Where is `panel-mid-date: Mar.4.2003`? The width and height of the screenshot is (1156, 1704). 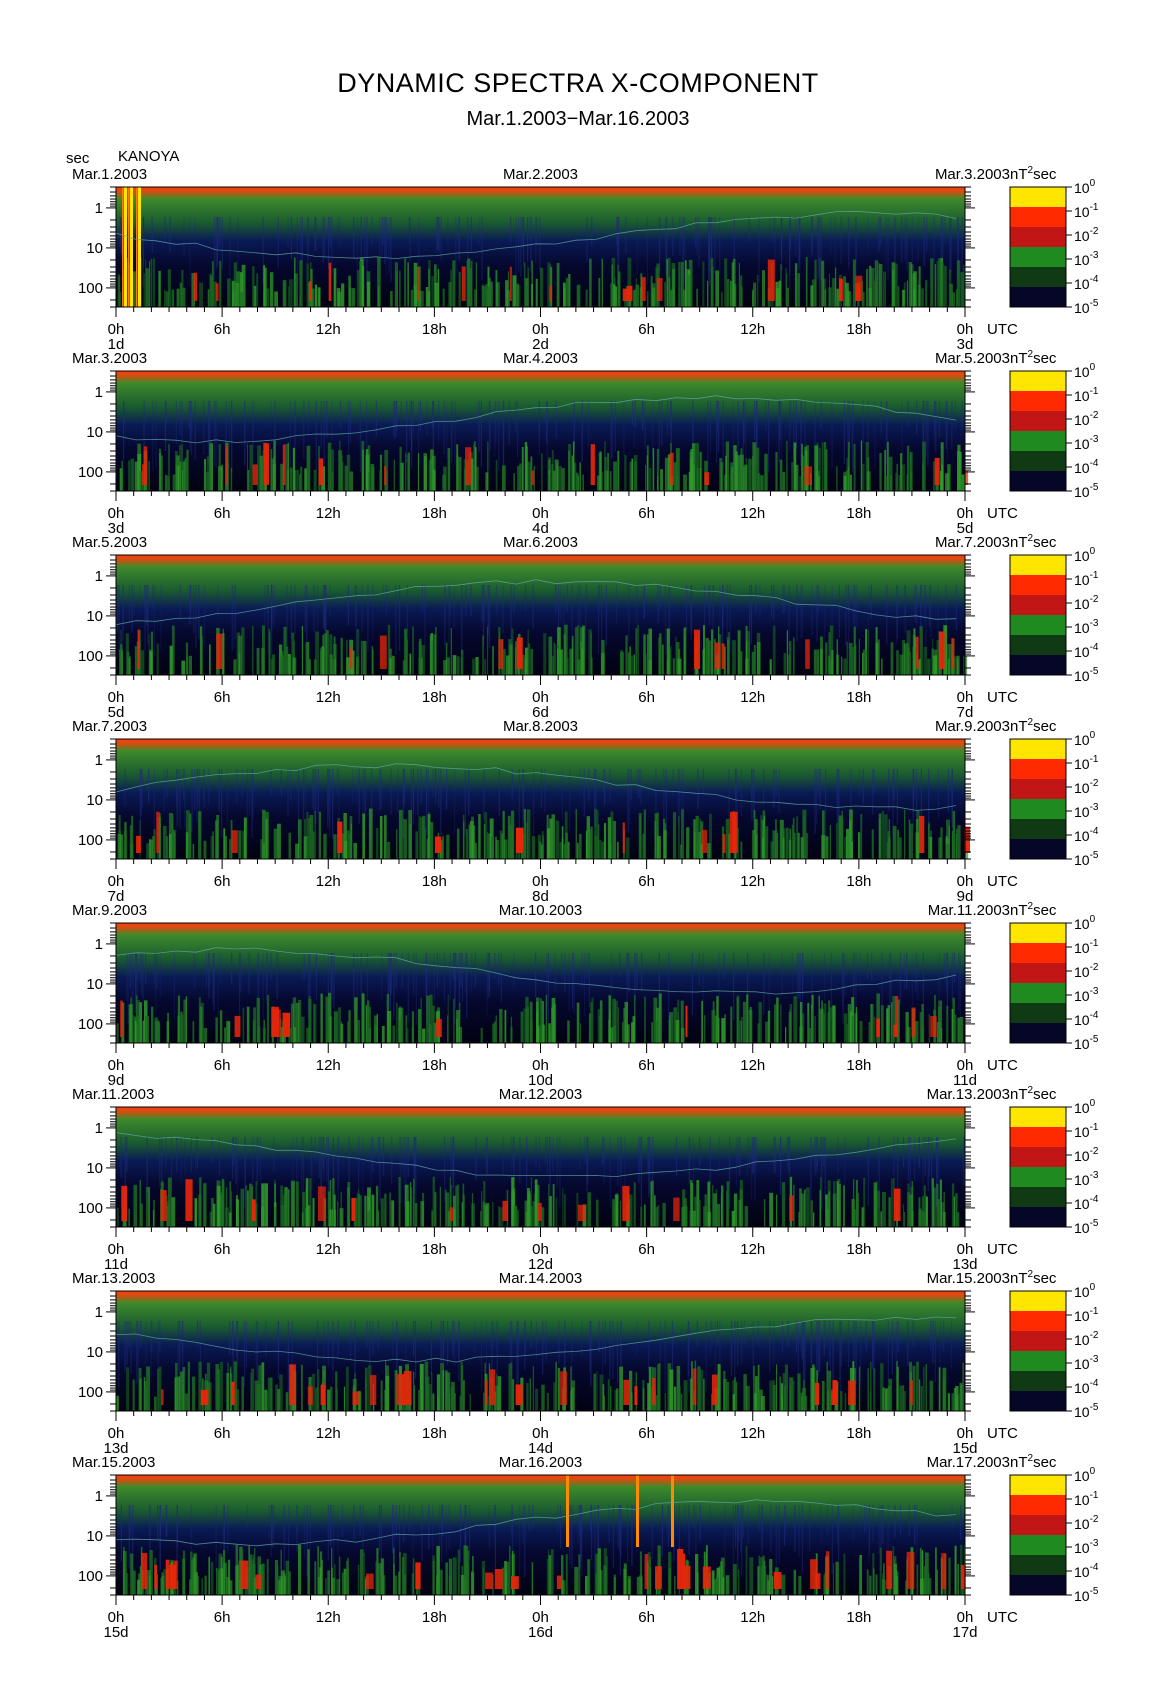 panel-mid-date: Mar.4.2003 is located at coordinates (540, 358).